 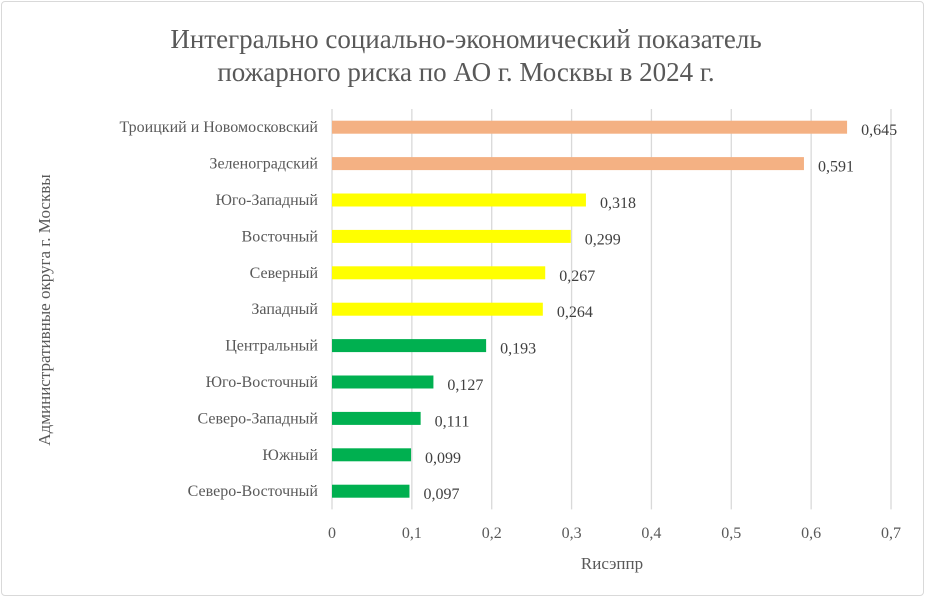 What do you see at coordinates (253, 491) in the screenshot?
I see `category-label: Северо-Восточный` at bounding box center [253, 491].